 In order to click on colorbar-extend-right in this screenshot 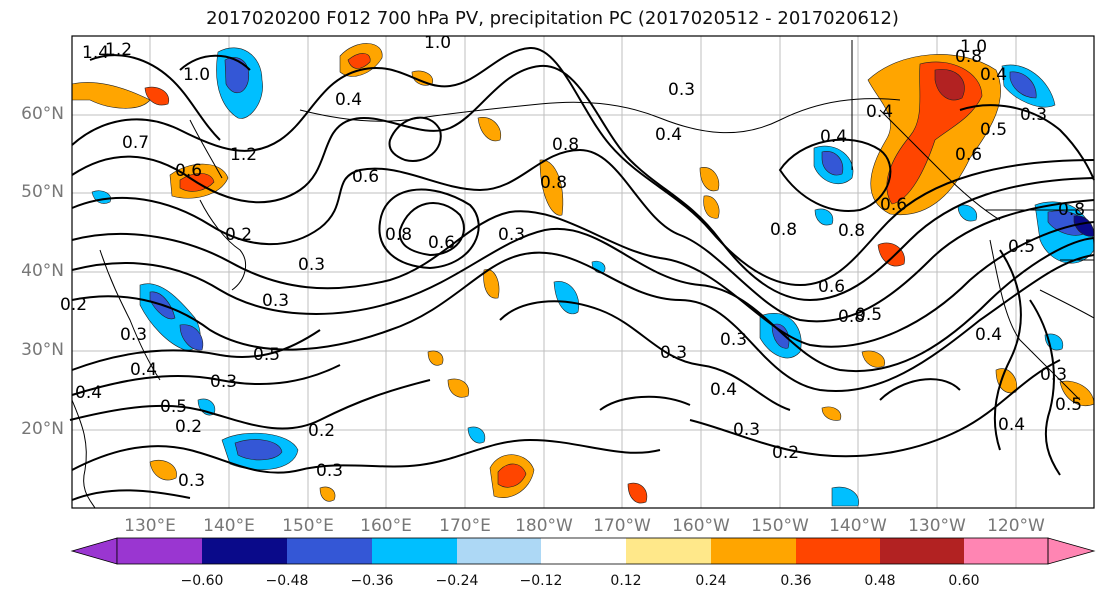, I will do `click(1071, 551)`.